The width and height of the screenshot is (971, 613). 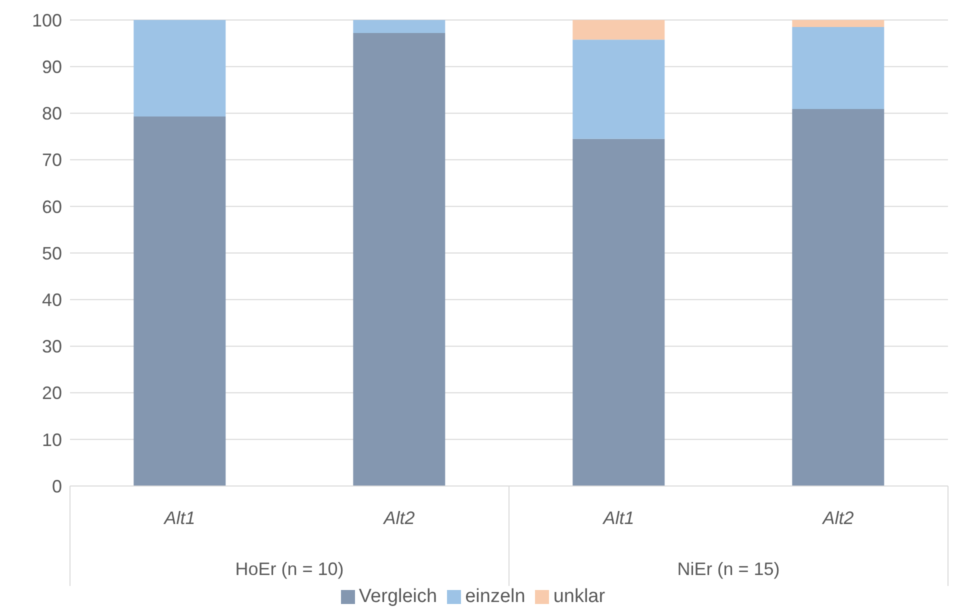 What do you see at coordinates (52, 393) in the screenshot?
I see `y-tick-label: 20` at bounding box center [52, 393].